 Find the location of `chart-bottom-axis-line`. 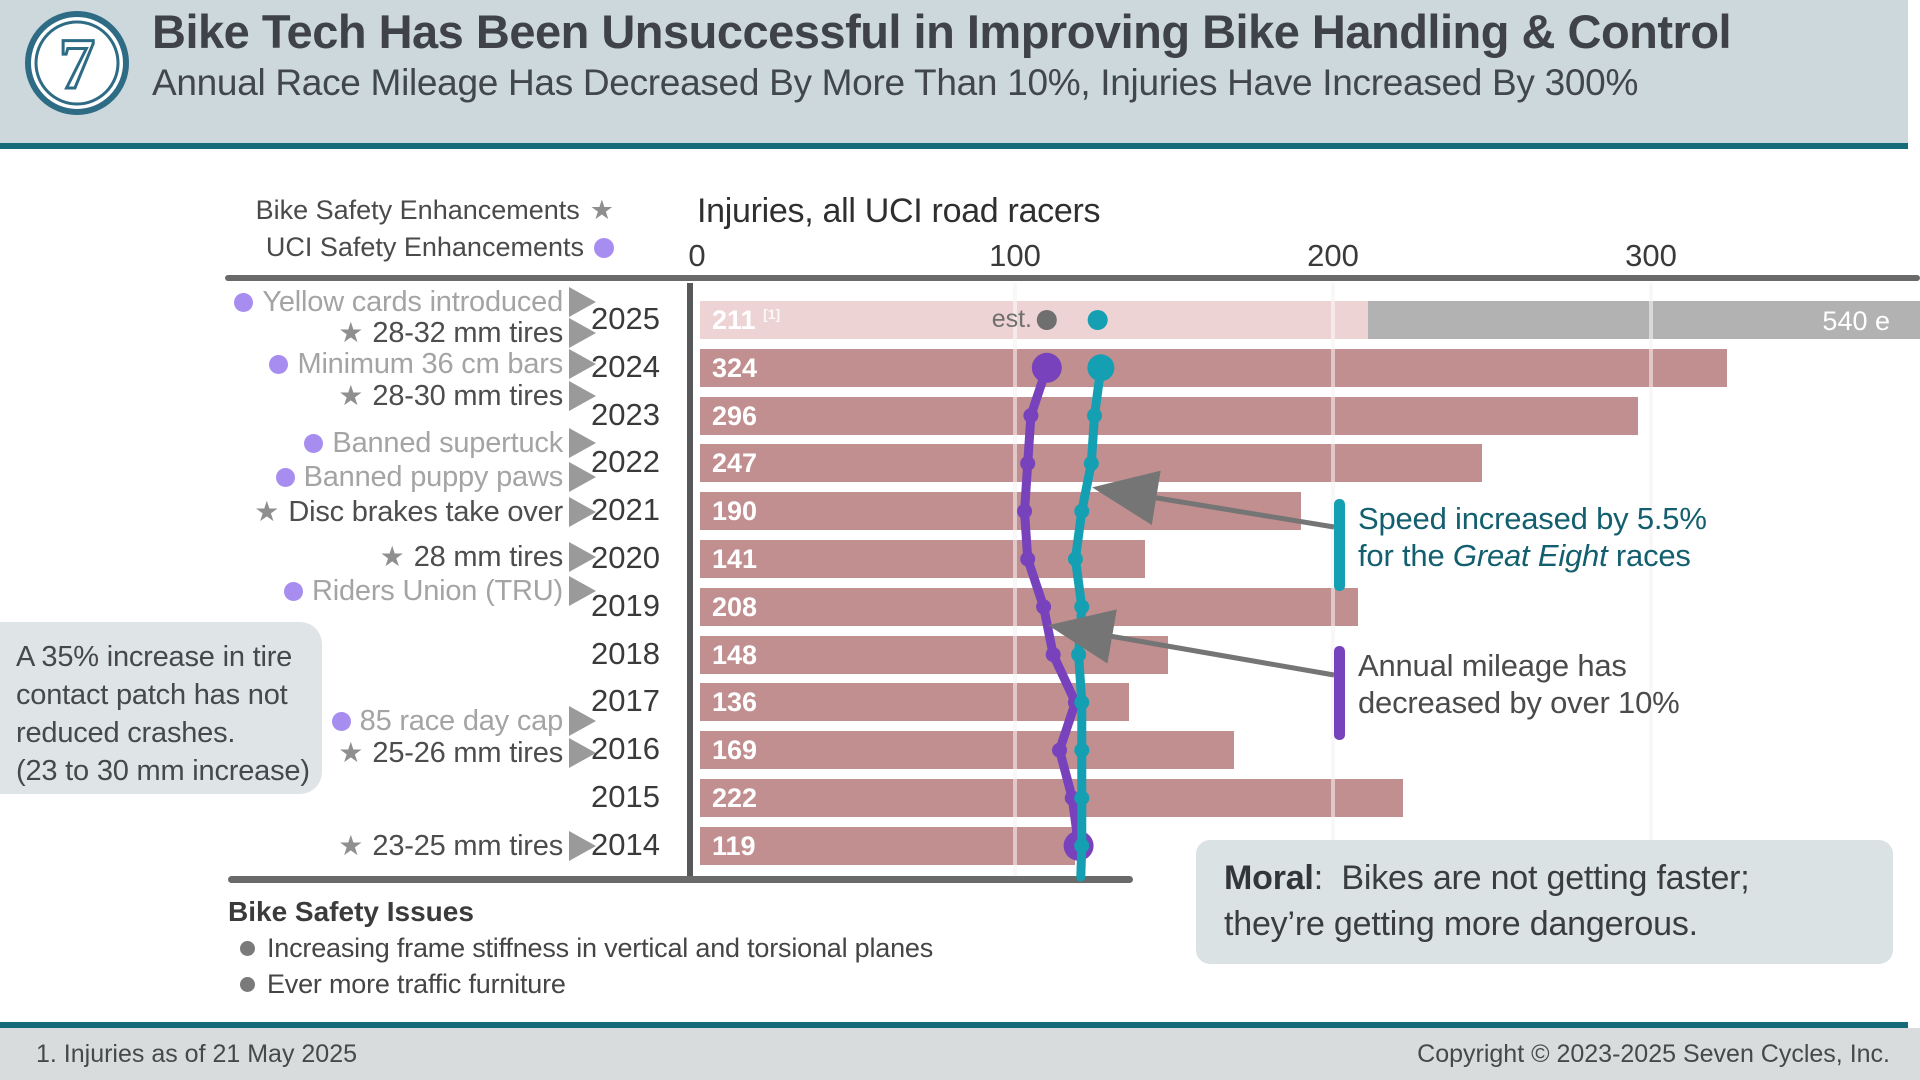

chart-bottom-axis-line is located at coordinates (680, 879).